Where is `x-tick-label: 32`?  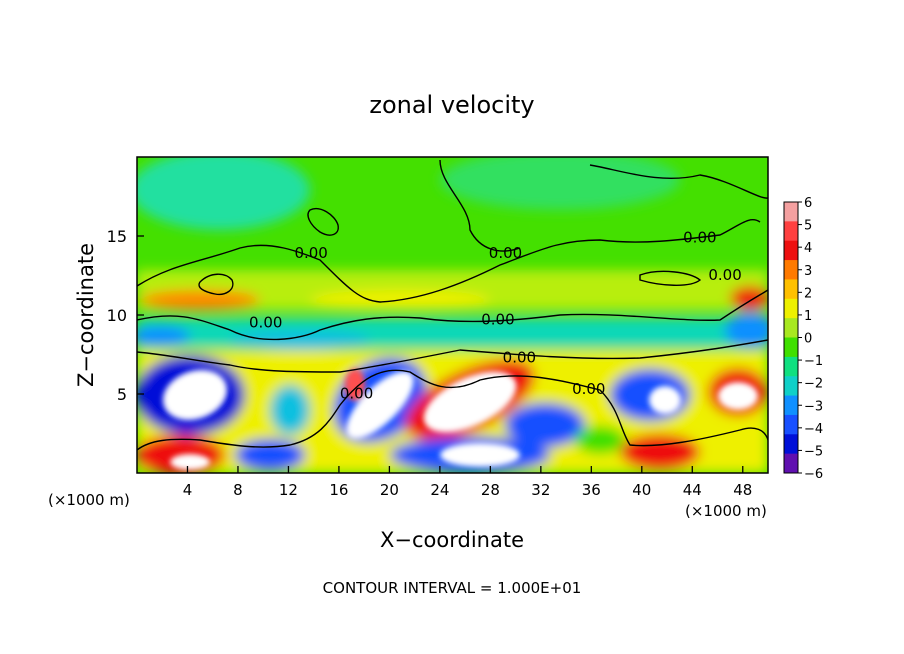 x-tick-label: 32 is located at coordinates (540, 490).